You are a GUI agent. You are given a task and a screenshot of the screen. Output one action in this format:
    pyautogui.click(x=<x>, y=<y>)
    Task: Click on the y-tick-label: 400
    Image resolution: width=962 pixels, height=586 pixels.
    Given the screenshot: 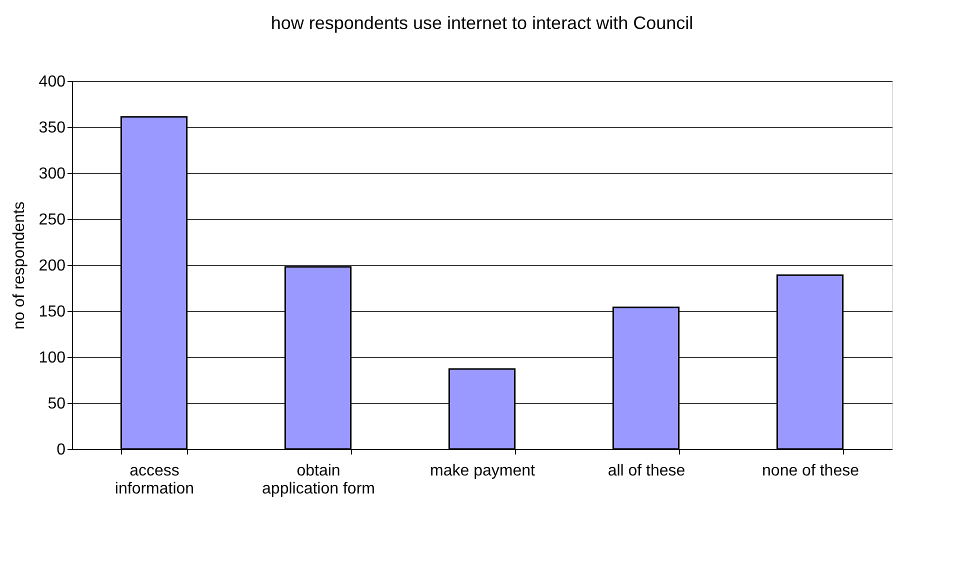 What is the action you would take?
    pyautogui.click(x=52, y=82)
    